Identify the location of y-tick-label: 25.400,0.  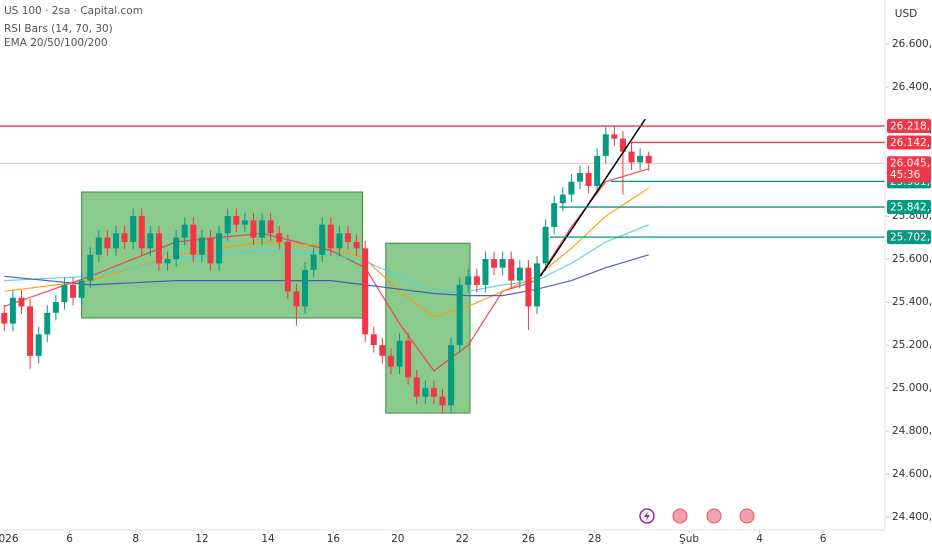
(912, 302).